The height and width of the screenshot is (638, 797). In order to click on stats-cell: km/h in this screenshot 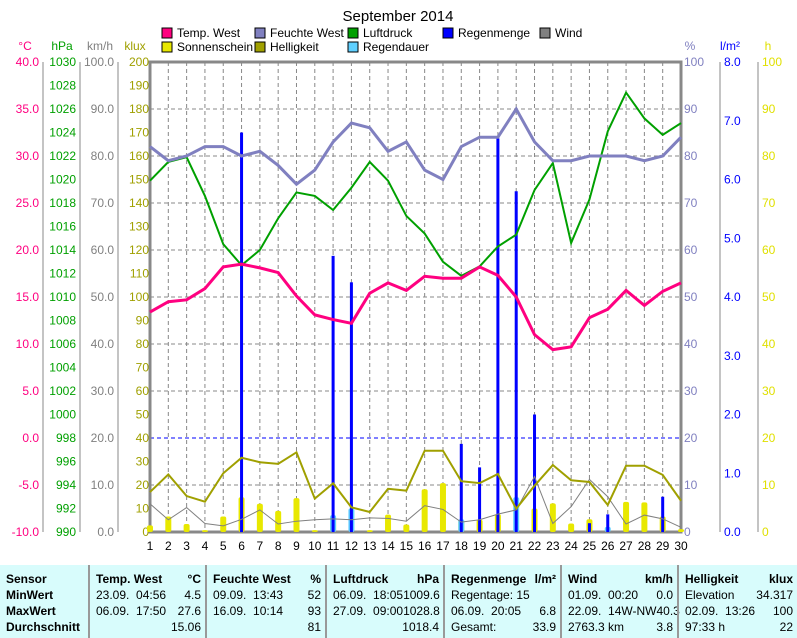, I will do `click(658, 579)`.